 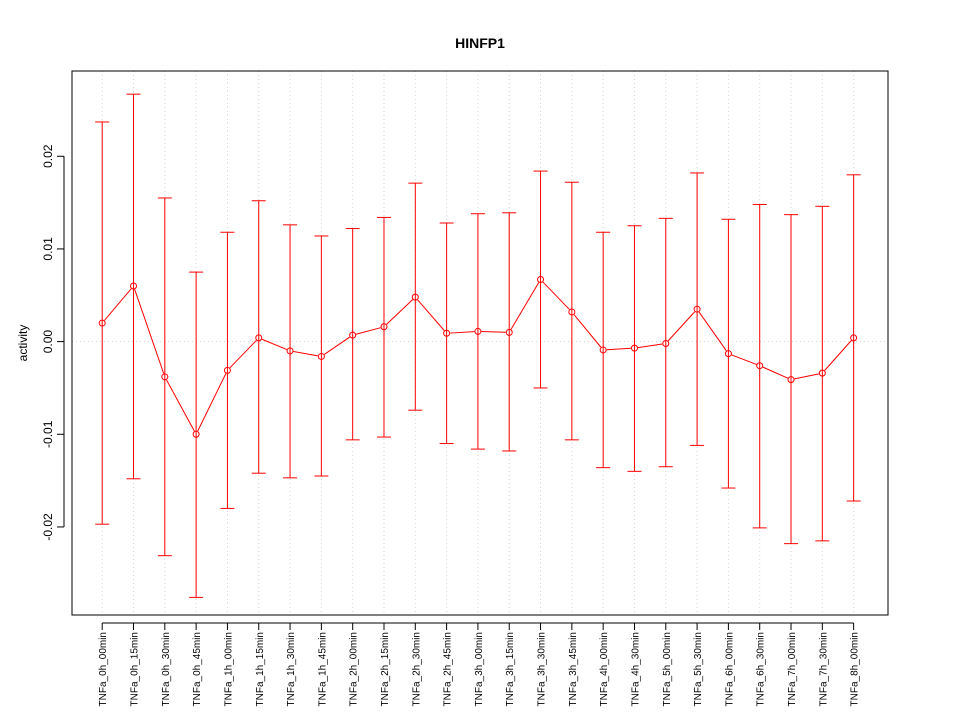 I want to click on x-tick-label: TNFa_1h_30min, so click(x=291, y=669).